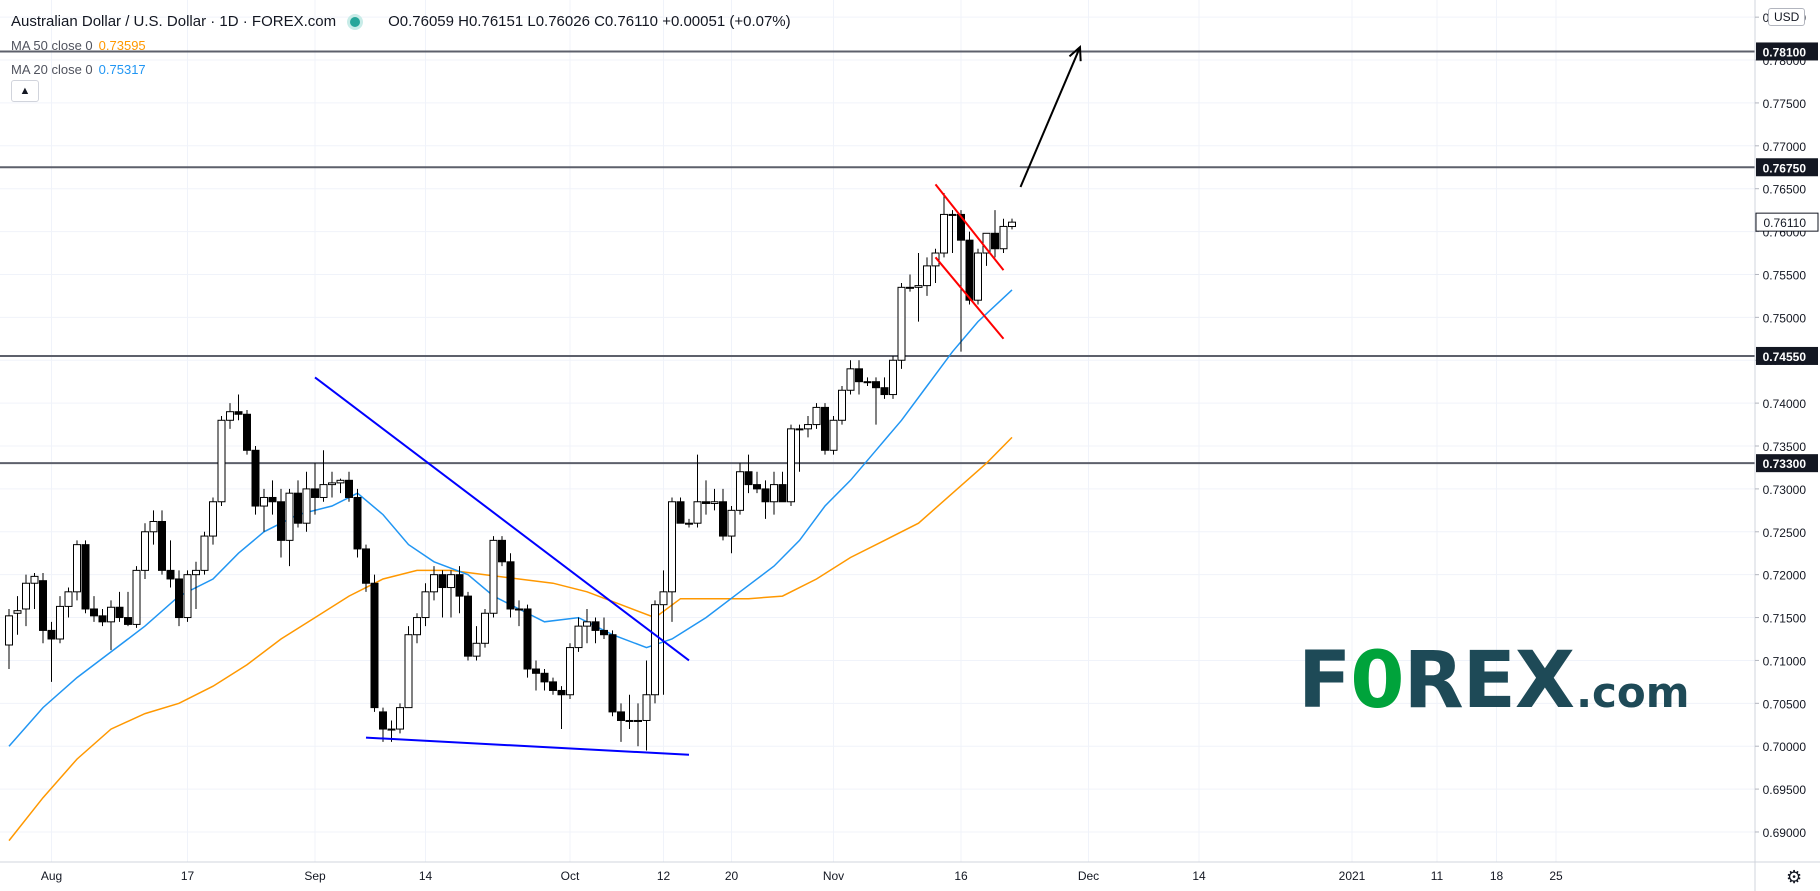 This screenshot has width=1820, height=891. What do you see at coordinates (1324, 681) in the screenshot?
I see `logo-text-f: F` at bounding box center [1324, 681].